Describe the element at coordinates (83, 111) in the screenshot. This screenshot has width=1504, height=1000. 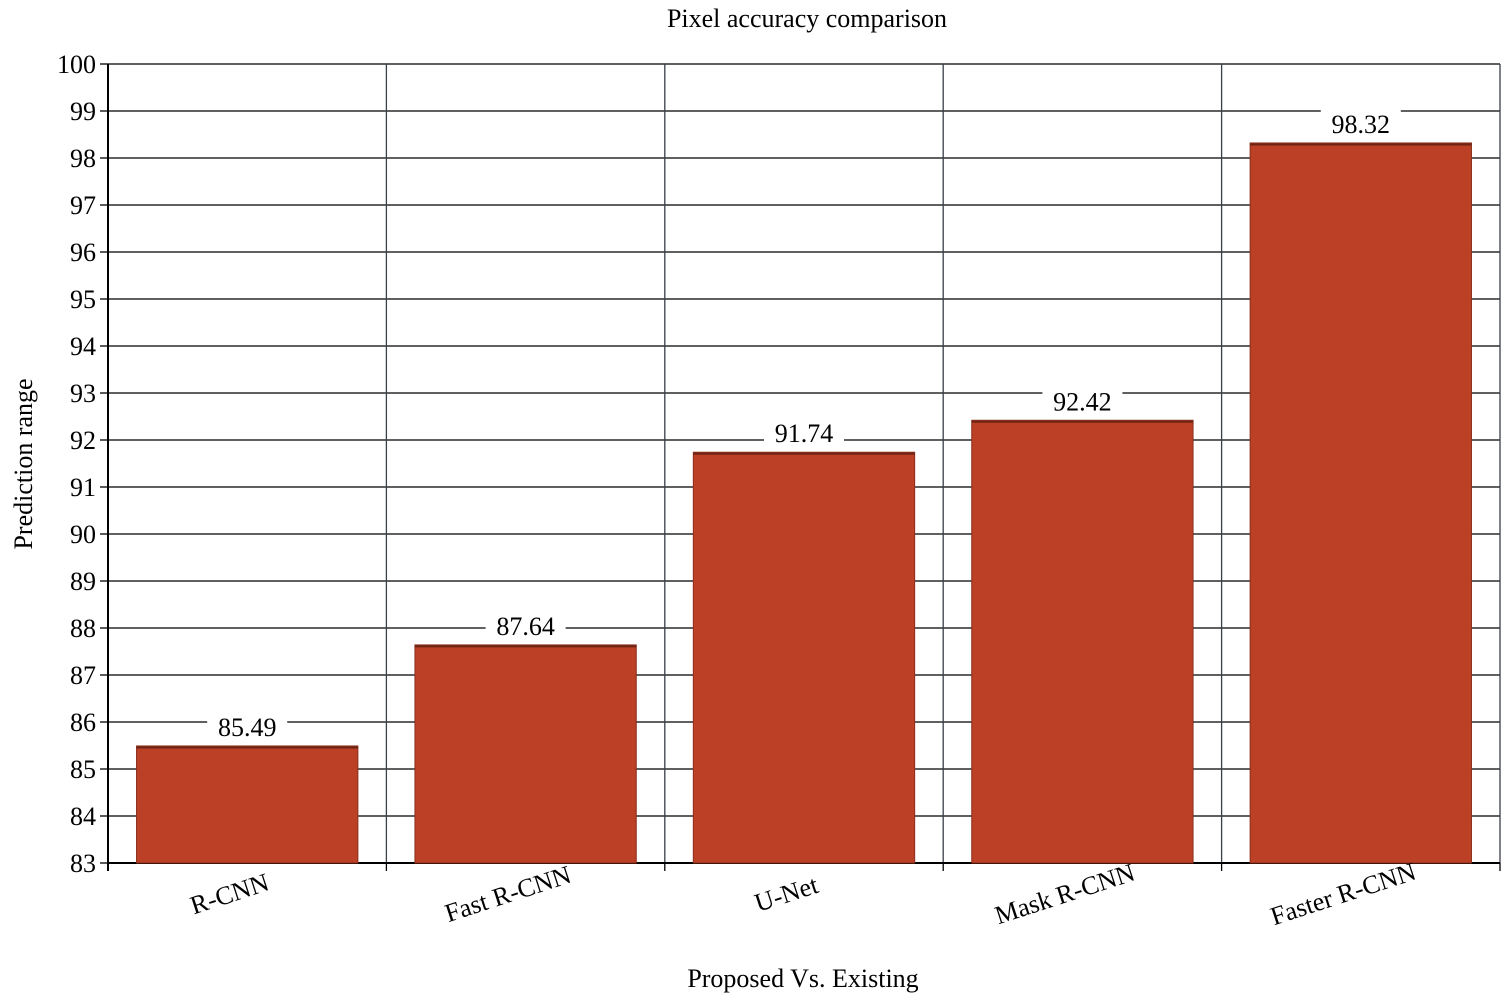
I see `y-tick-label: 99` at that location.